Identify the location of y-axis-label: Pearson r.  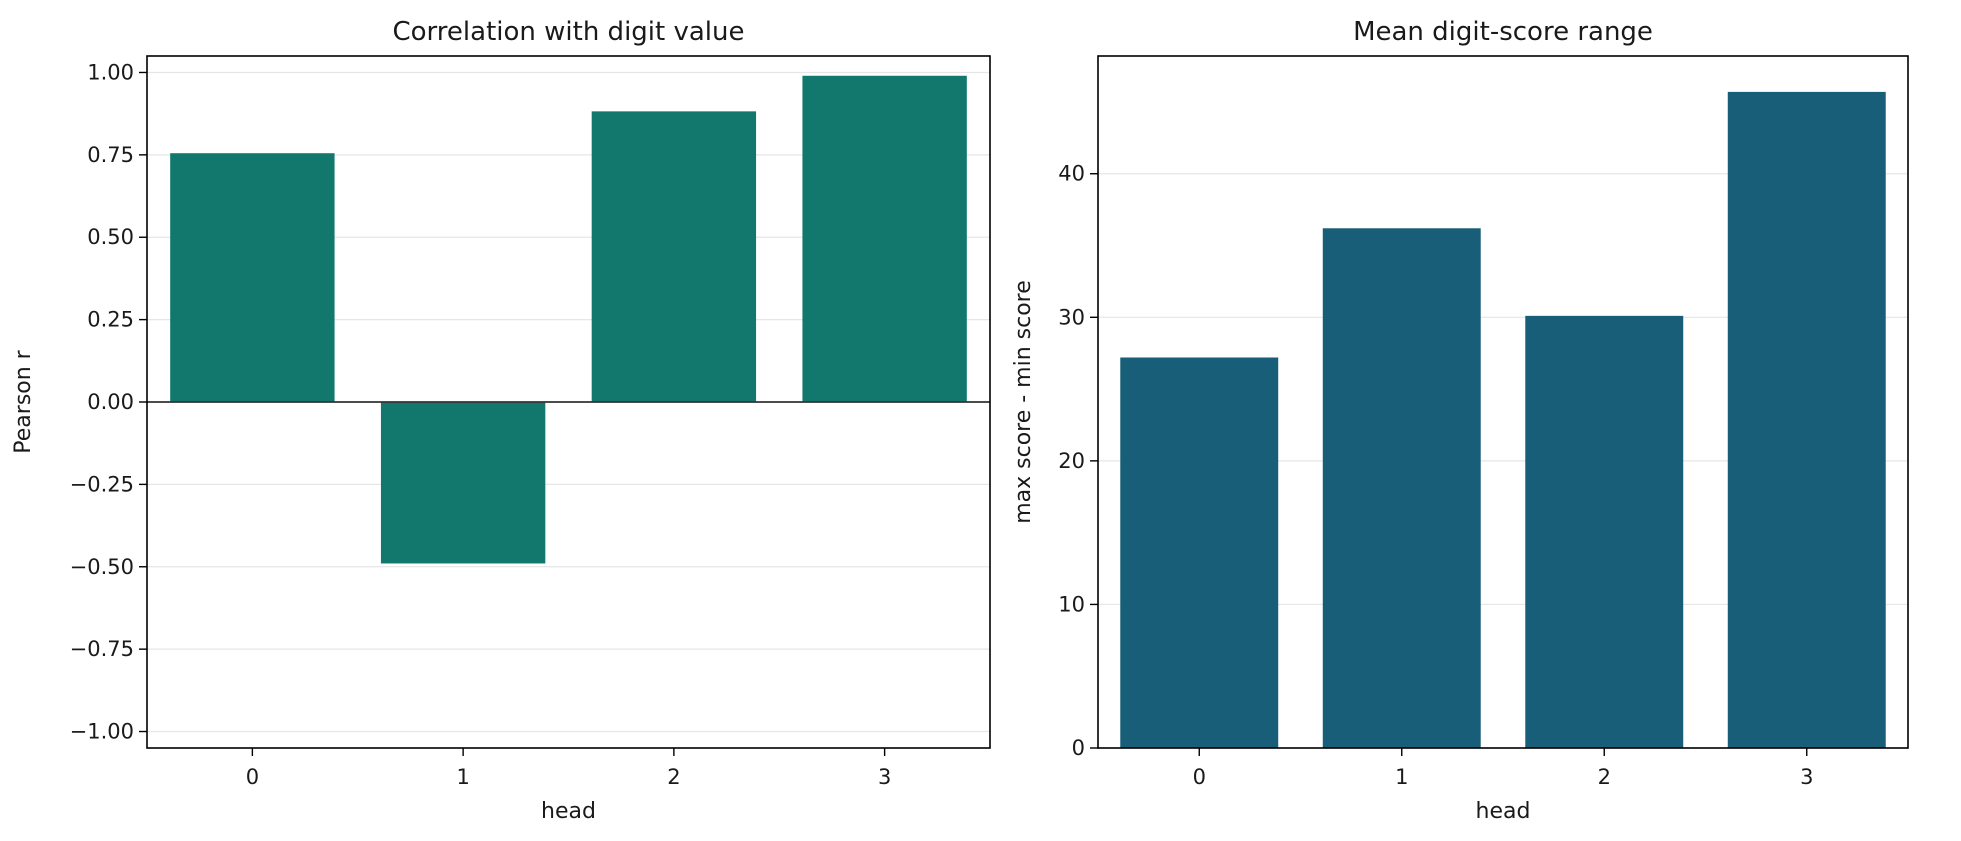
(23, 401).